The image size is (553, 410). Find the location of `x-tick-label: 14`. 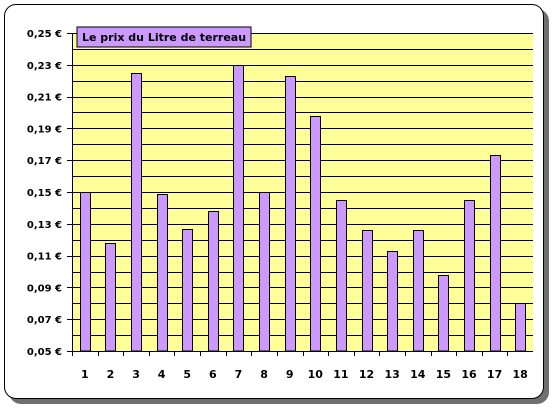

x-tick-label: 14 is located at coordinates (418, 374).